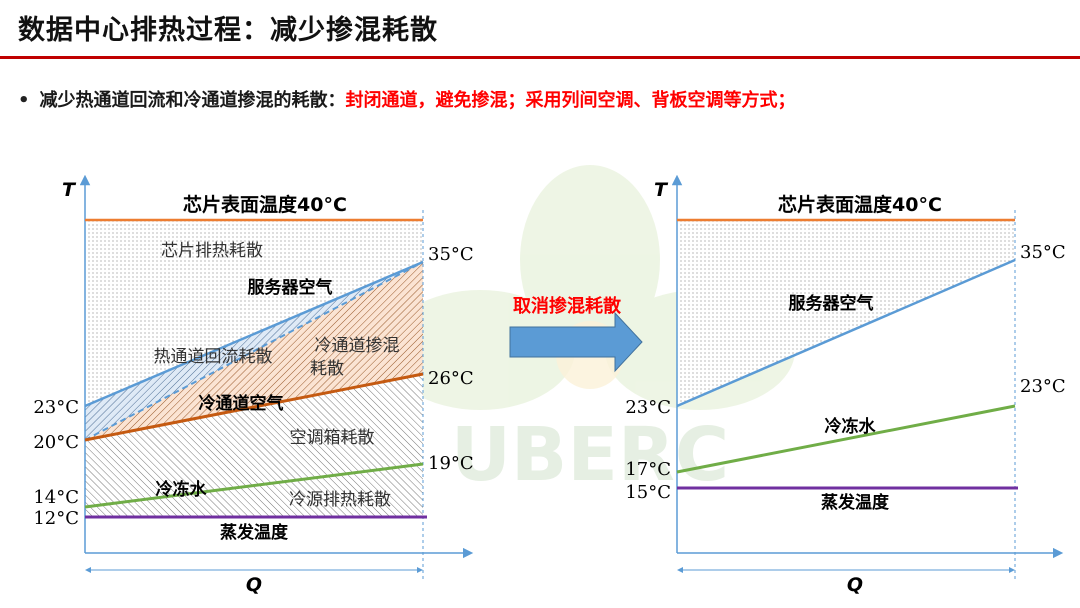 Image resolution: width=1080 pixels, height=608 pixels. Describe the element at coordinates (182, 489) in the screenshot. I see `left-chilled-water-label: 冷冻水` at that location.